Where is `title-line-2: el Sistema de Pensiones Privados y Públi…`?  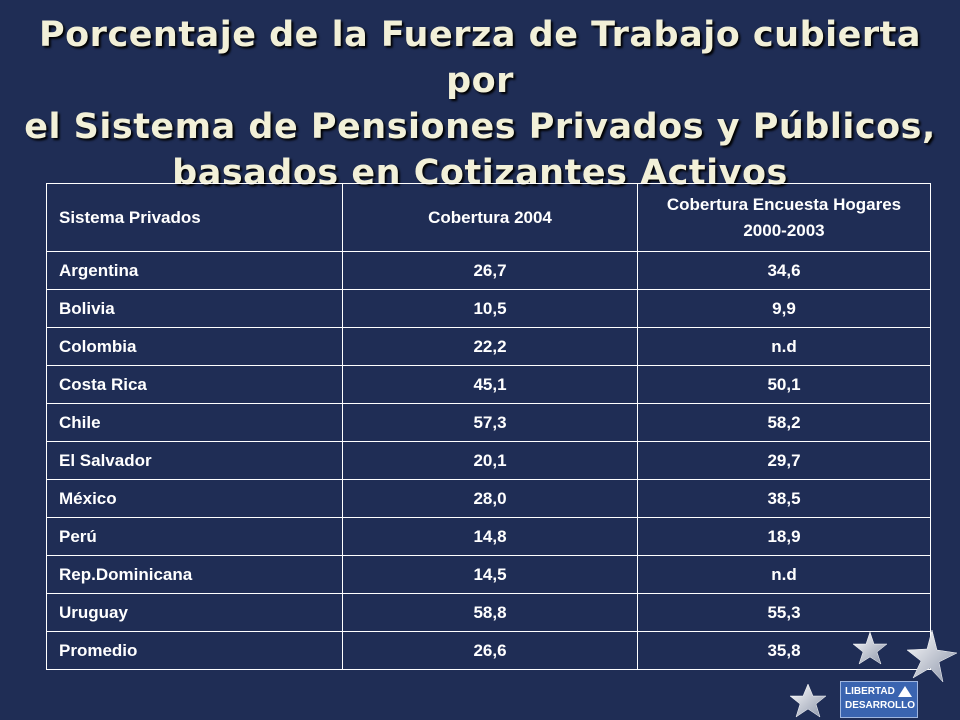 title-line-2: el Sistema de Pensiones Privados y Públi… is located at coordinates (480, 127).